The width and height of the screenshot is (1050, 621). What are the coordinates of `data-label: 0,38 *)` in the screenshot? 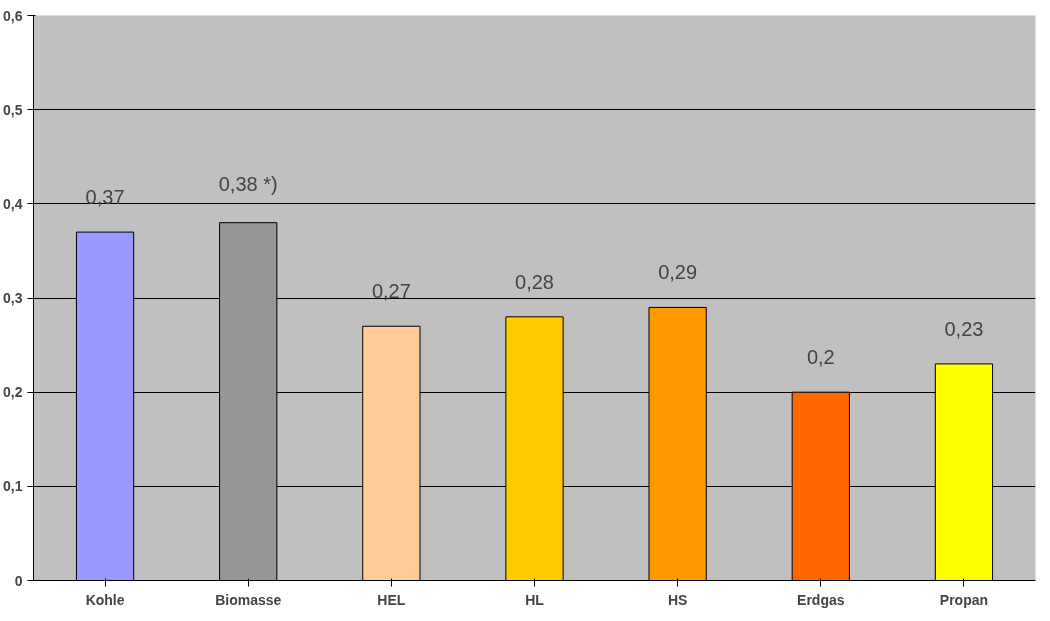 It's located at (248, 183).